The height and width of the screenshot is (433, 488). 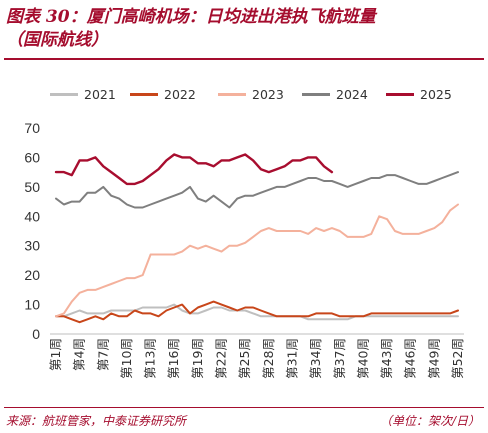 I want to click on series-line-2022, so click(x=257, y=312).